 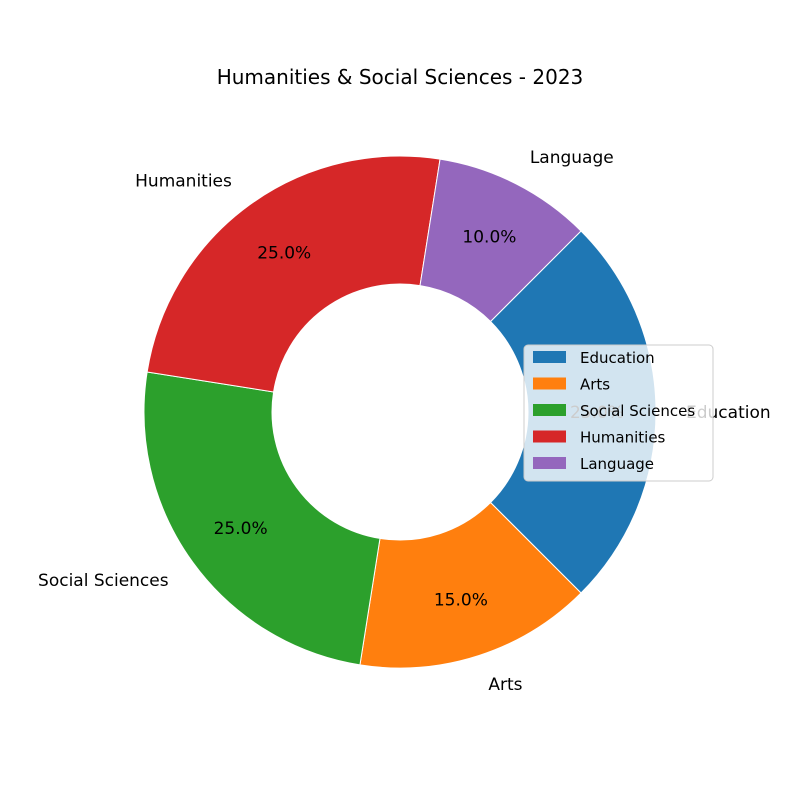 What do you see at coordinates (505, 685) in the screenshot?
I see `category-label: Arts` at bounding box center [505, 685].